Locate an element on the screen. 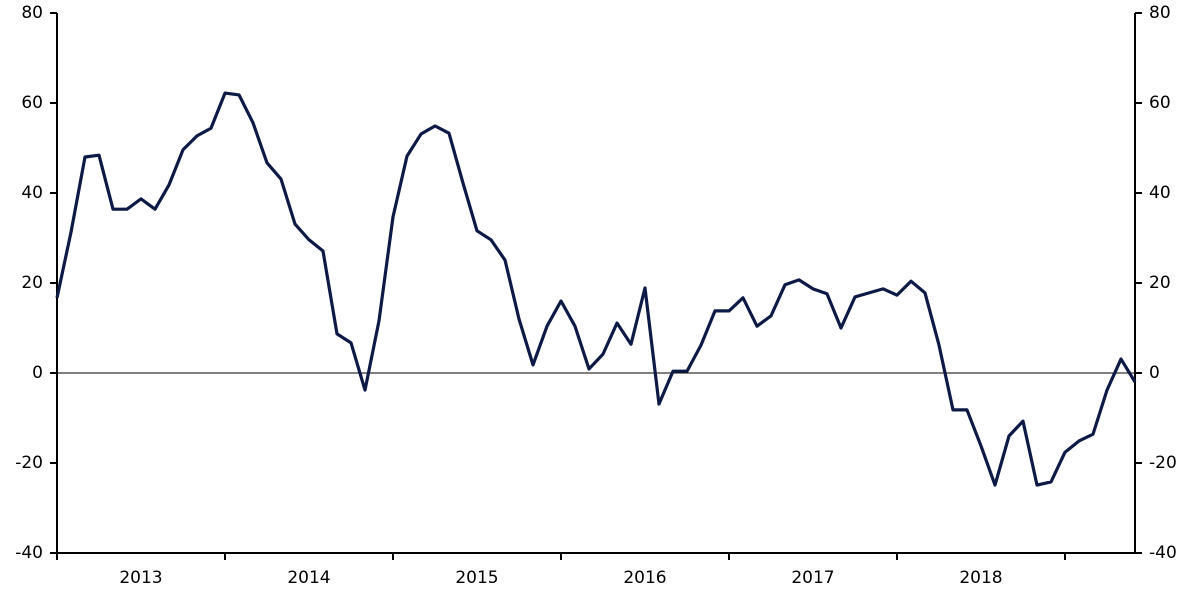  x-tick-label: 2014 is located at coordinates (308, 578).